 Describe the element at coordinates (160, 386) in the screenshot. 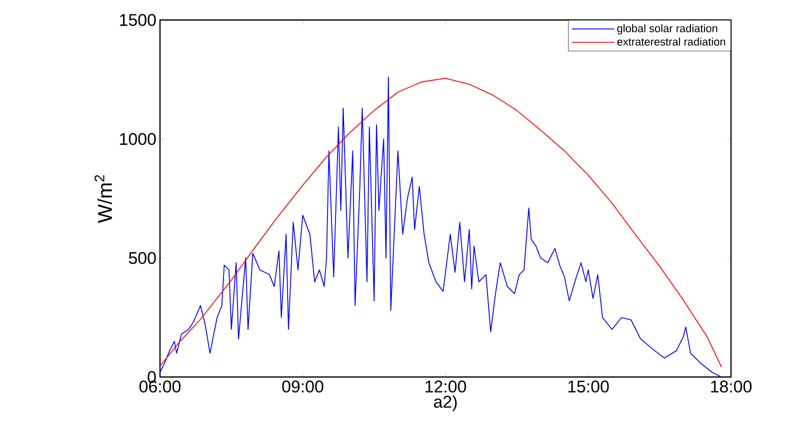

I see `x-tick-label: 06:00` at that location.